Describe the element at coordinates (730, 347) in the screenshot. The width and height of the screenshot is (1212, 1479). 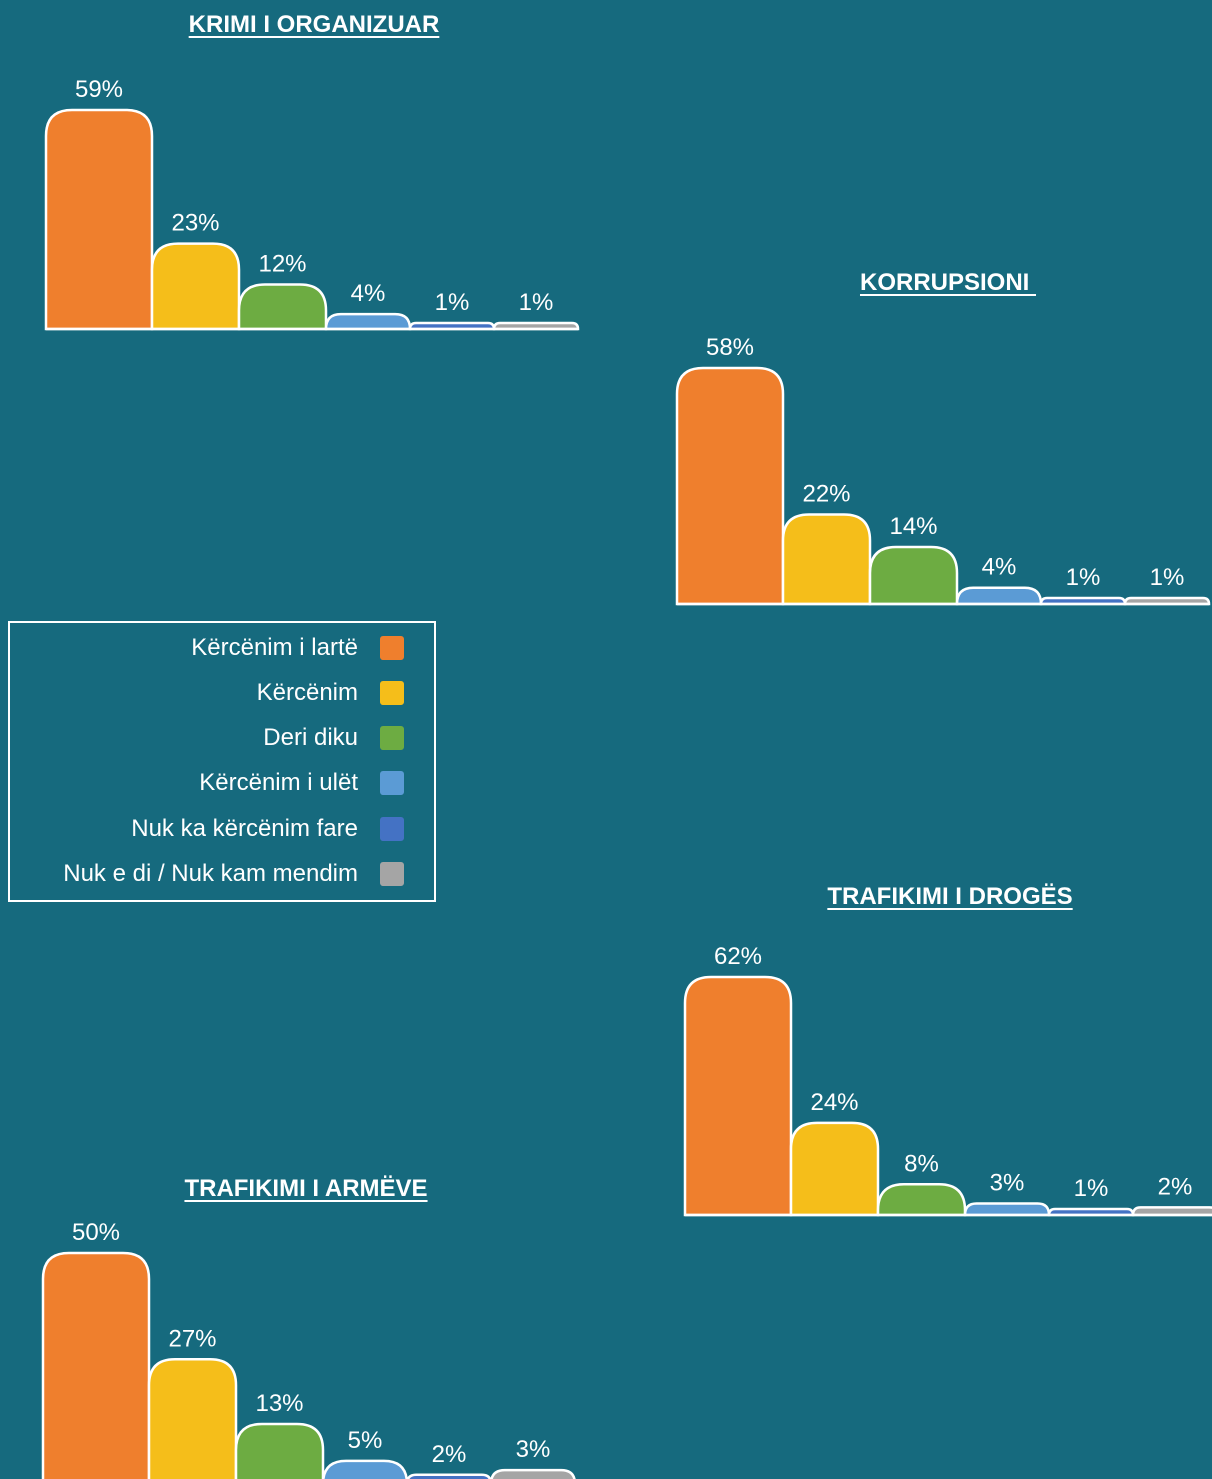
I see `data-label: 58%` at that location.